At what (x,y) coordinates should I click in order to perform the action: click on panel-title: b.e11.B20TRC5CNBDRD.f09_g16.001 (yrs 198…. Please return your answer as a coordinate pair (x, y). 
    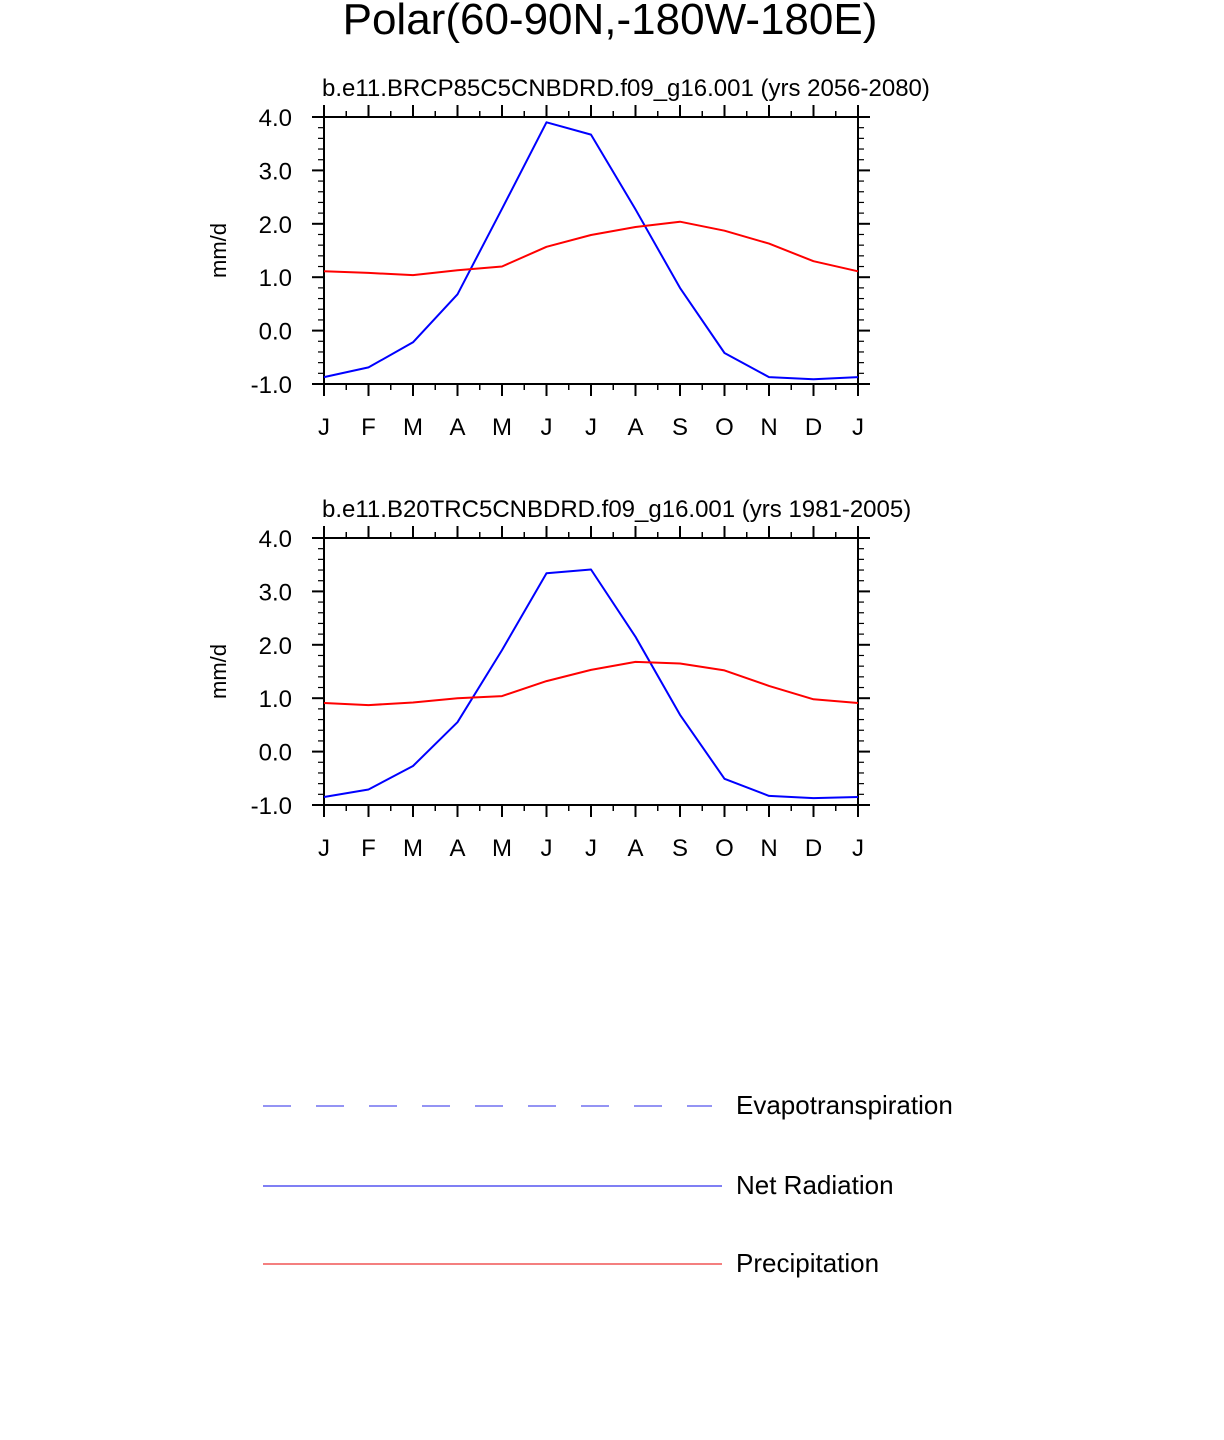
    Looking at the image, I should click on (616, 509).